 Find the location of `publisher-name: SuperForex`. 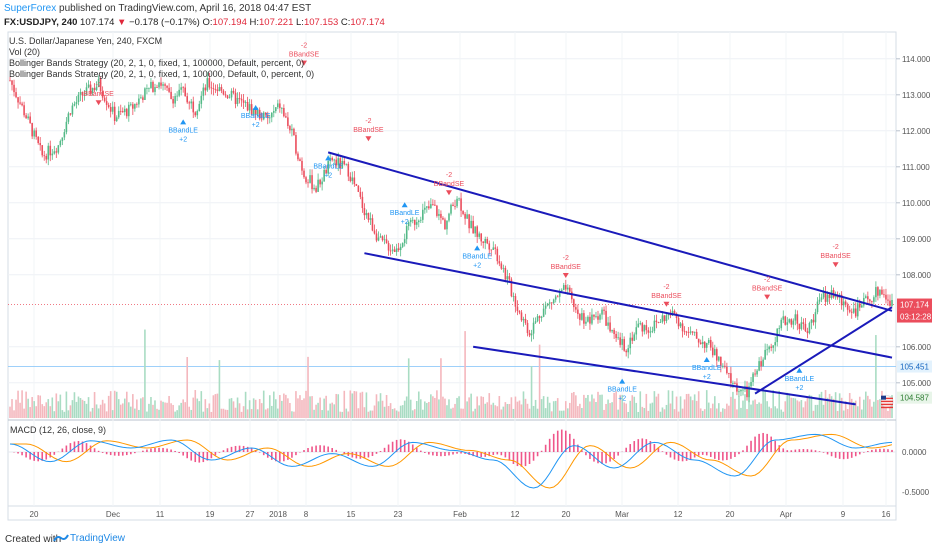

publisher-name: SuperForex is located at coordinates (30, 8).